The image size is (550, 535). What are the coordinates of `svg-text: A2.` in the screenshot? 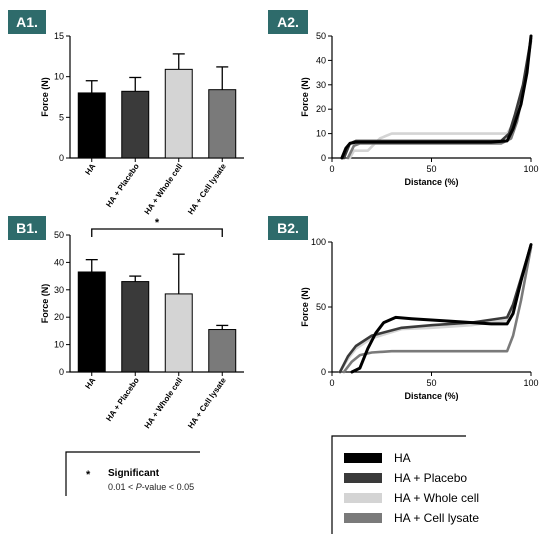 It's located at (288, 22).